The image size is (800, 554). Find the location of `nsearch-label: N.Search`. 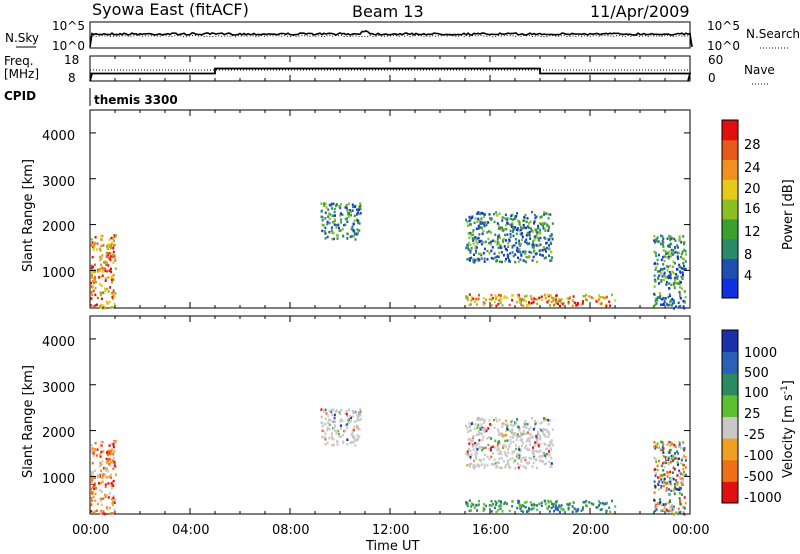

nsearch-label: N.Search is located at coordinates (773, 34).